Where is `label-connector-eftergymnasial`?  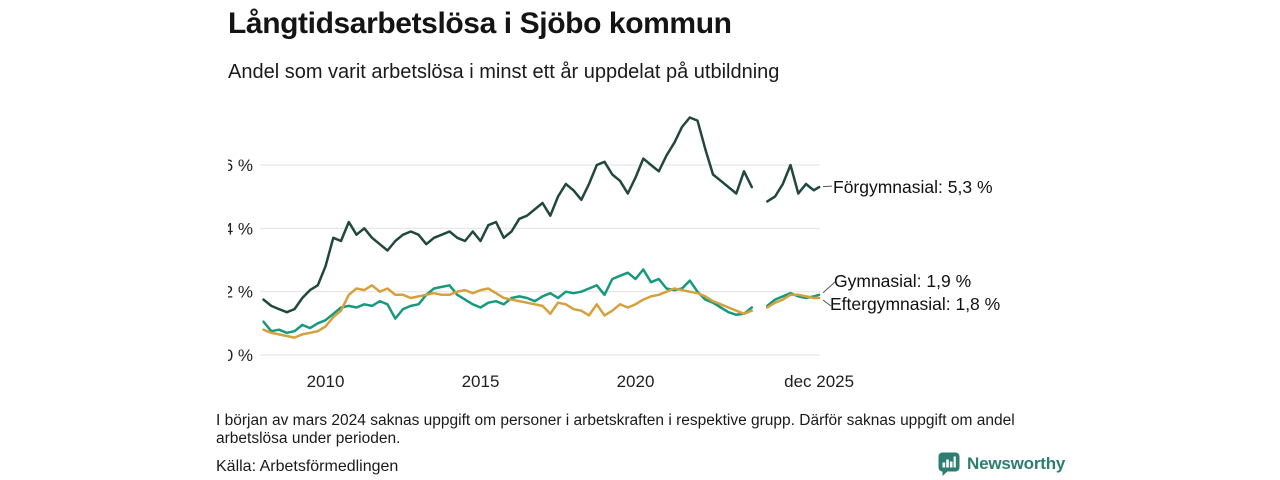
label-connector-eftergymnasial is located at coordinates (827, 303).